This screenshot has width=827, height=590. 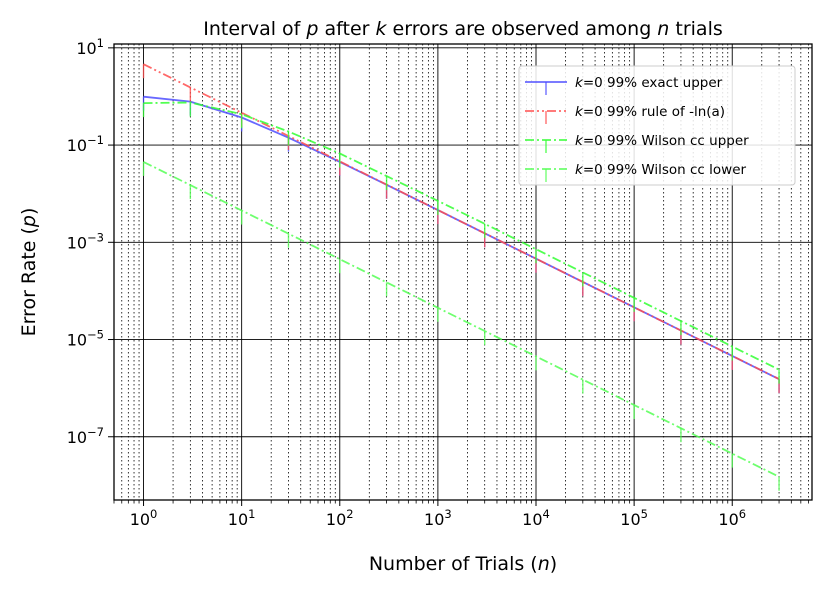 What do you see at coordinates (634, 518) in the screenshot?
I see `x-tick-label: 10⁵` at bounding box center [634, 518].